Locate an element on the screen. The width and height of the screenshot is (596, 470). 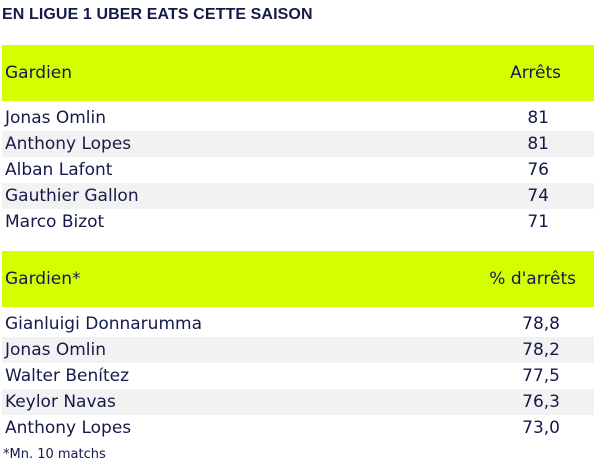
table-row: Marco Bizot 71 is located at coordinates (298, 222).